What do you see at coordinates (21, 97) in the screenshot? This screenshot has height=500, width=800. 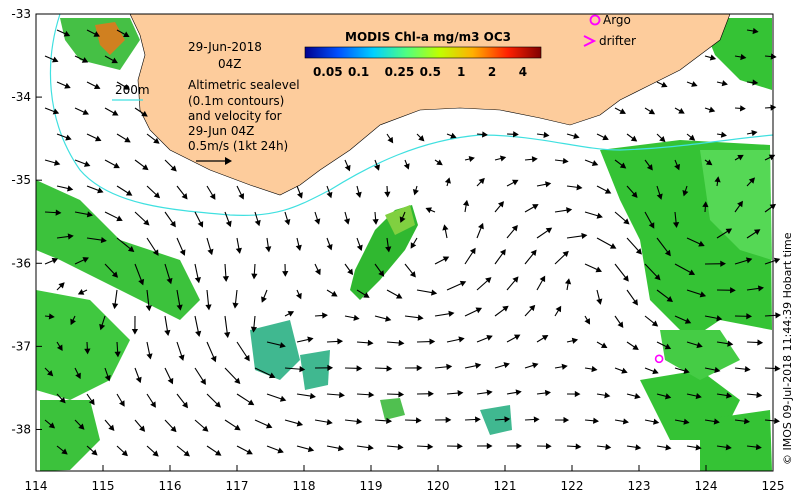 I see `y-tick-label: -34` at bounding box center [21, 97].